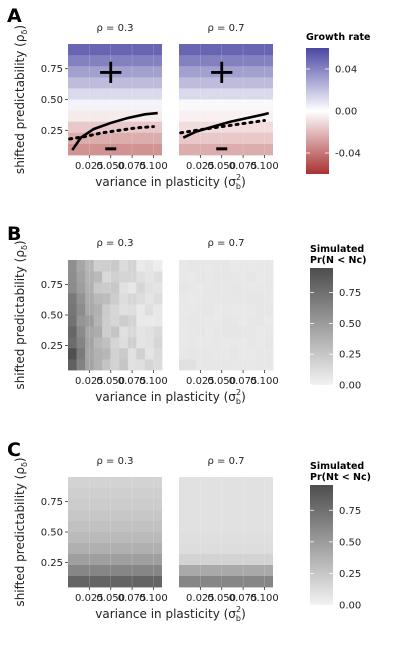 The image size is (400, 650). Describe the element at coordinates (170, 397) in the screenshot. I see `x-axis-title: variance in plasticity (σb2)` at that location.